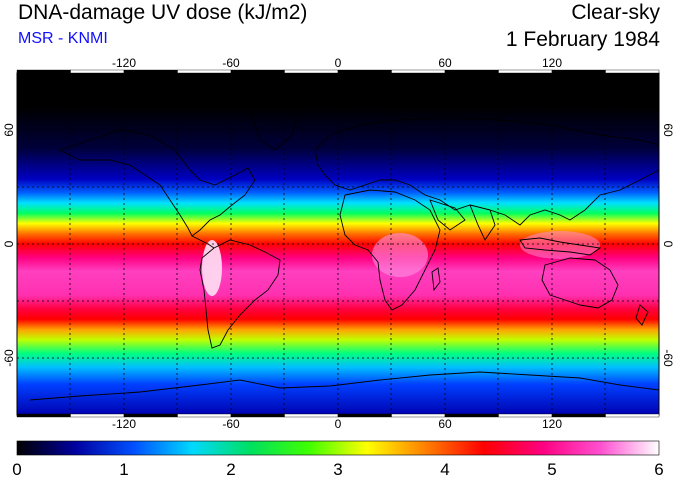  Describe the element at coordinates (482, 222) in the screenshot. I see `india-coast` at that location.